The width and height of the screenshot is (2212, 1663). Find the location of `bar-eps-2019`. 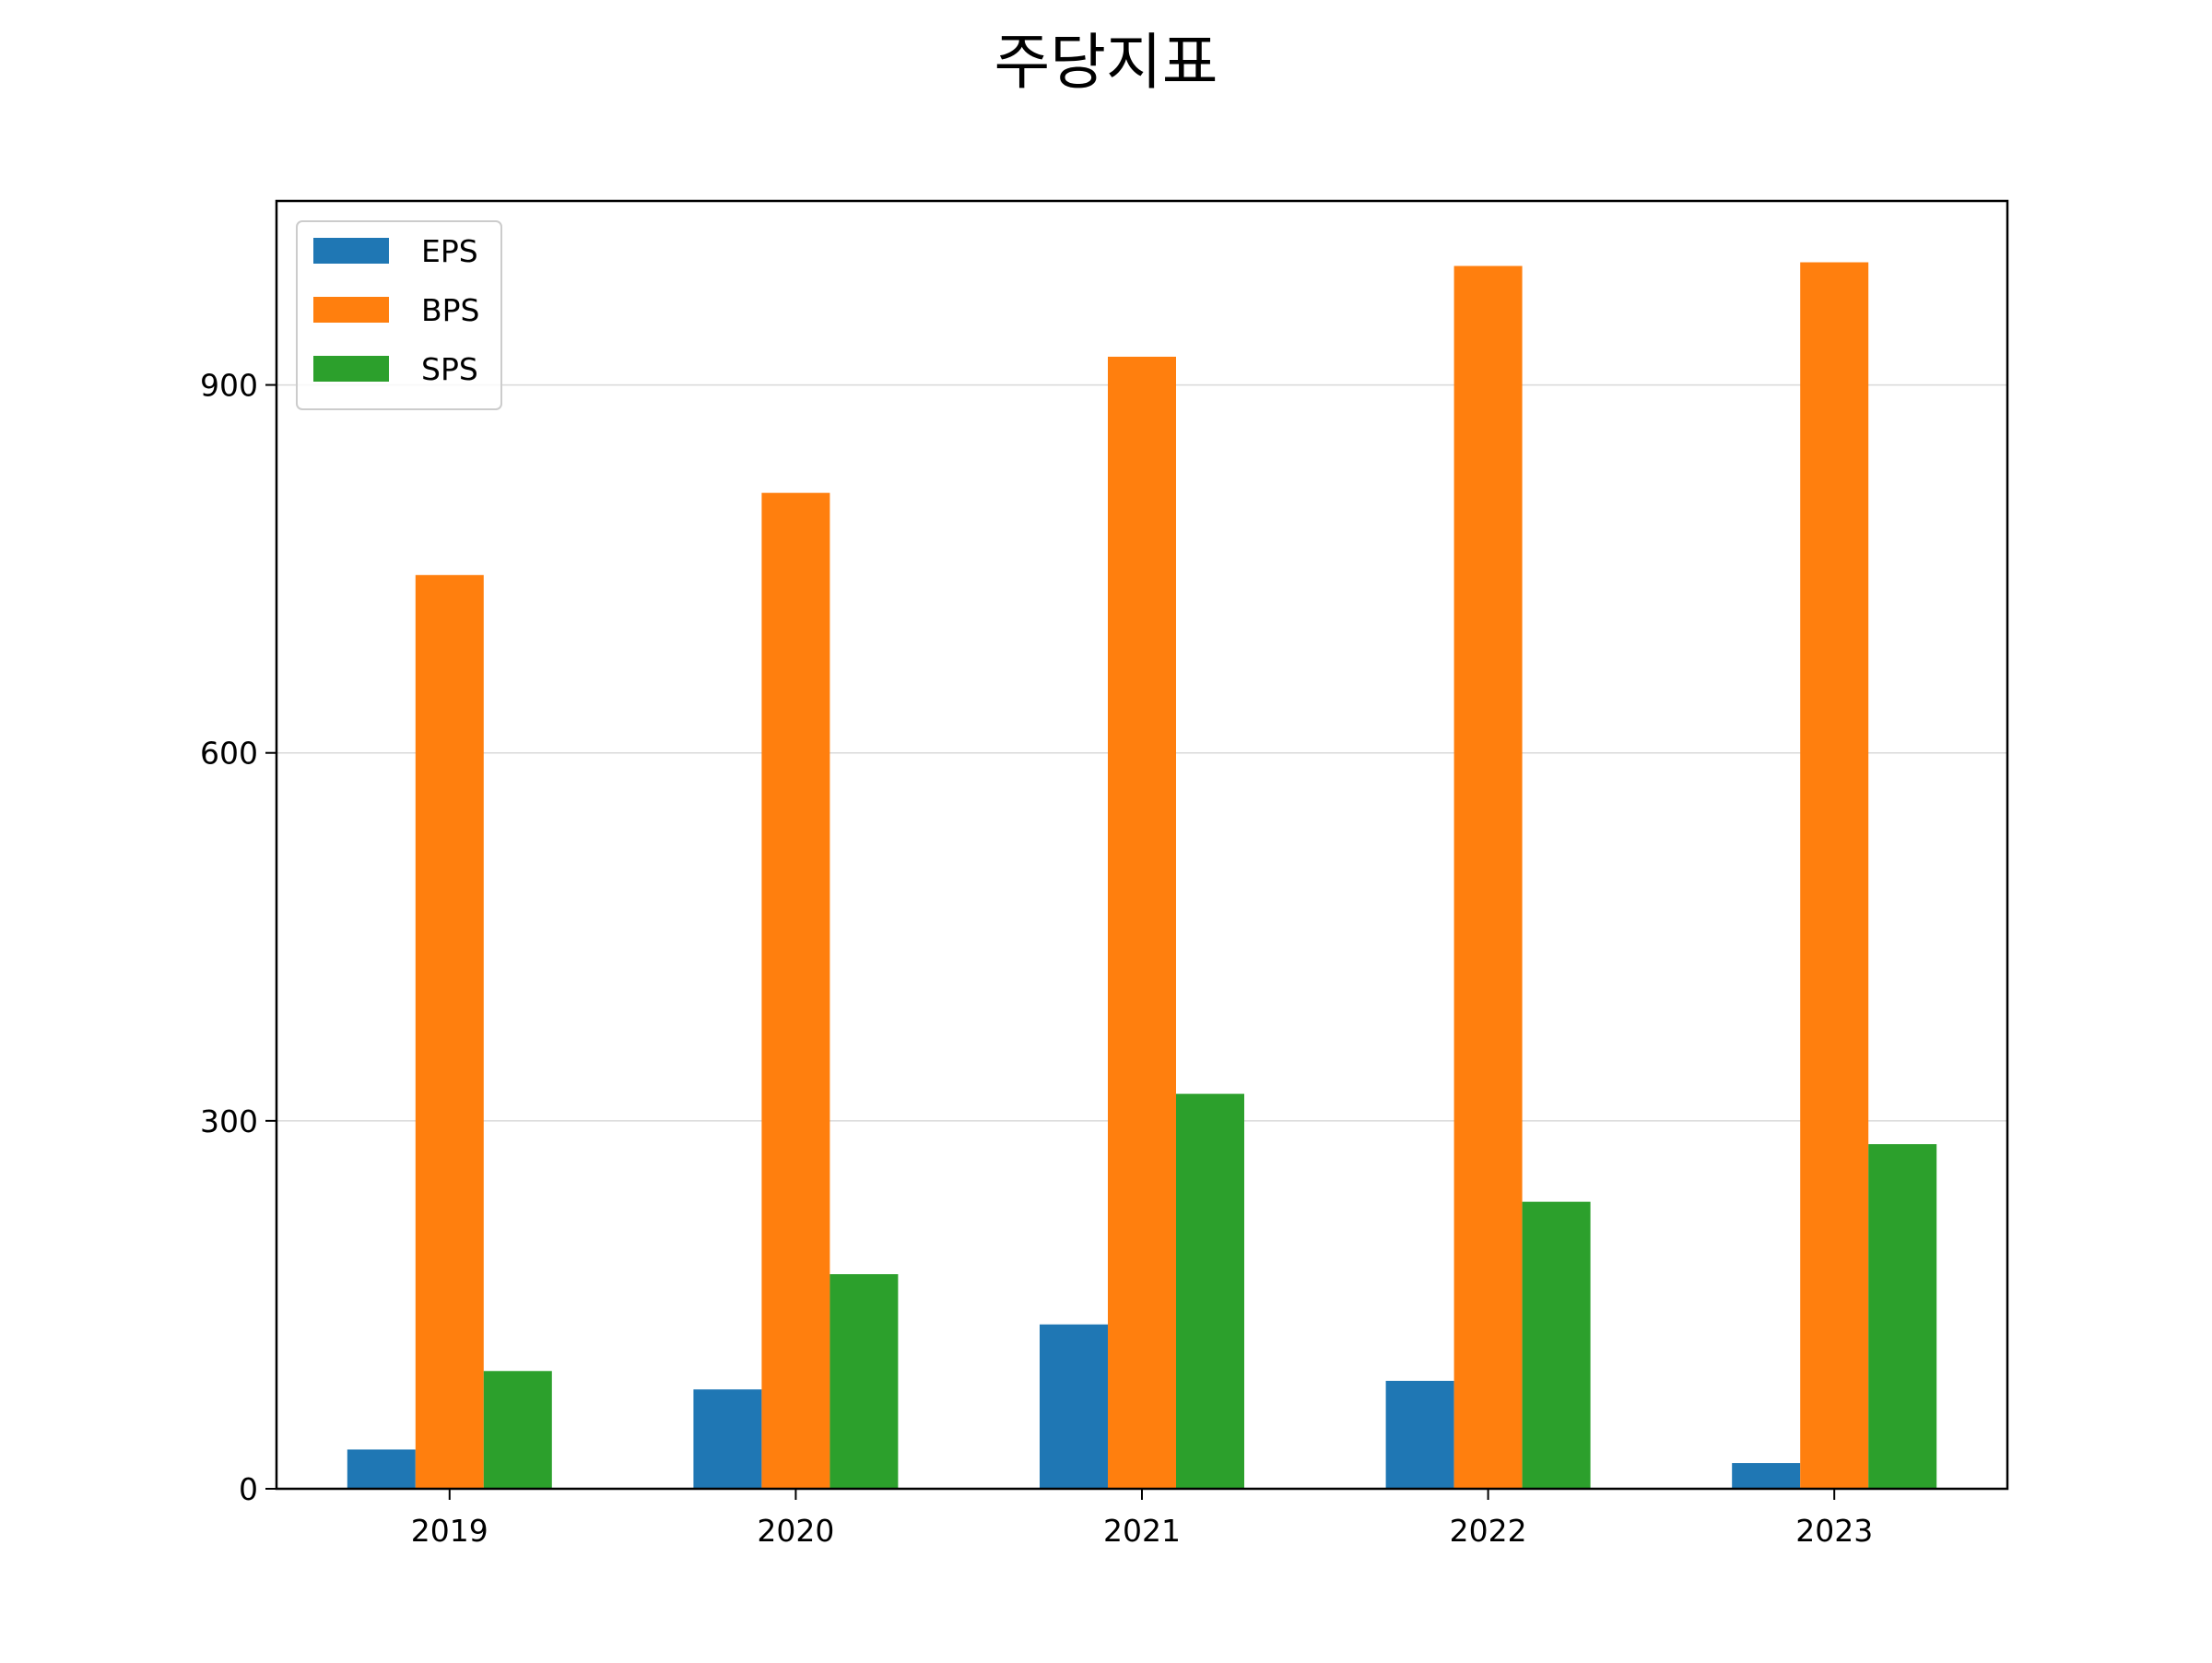

bar-eps-2019 is located at coordinates (381, 1469).